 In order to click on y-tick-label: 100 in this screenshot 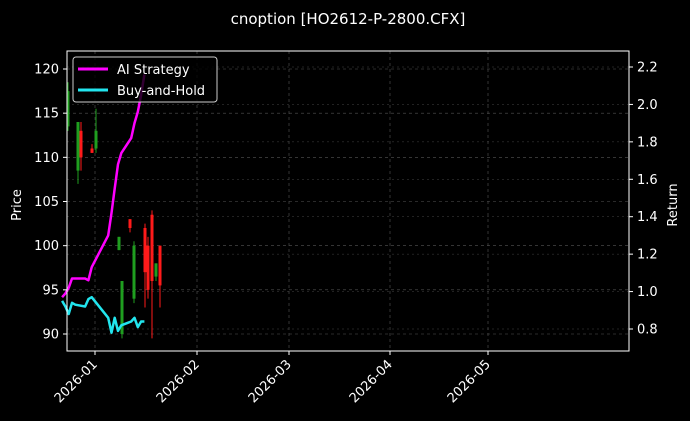, I will do `click(46, 246)`.